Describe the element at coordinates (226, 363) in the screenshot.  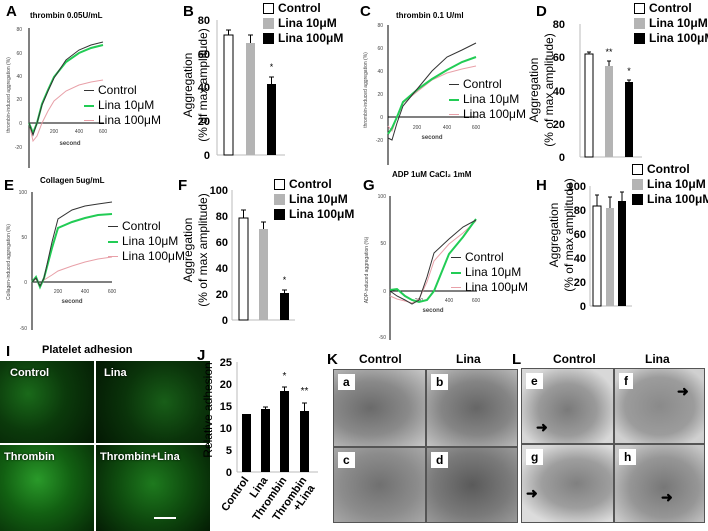
I see `svg-text: 25` at that location.